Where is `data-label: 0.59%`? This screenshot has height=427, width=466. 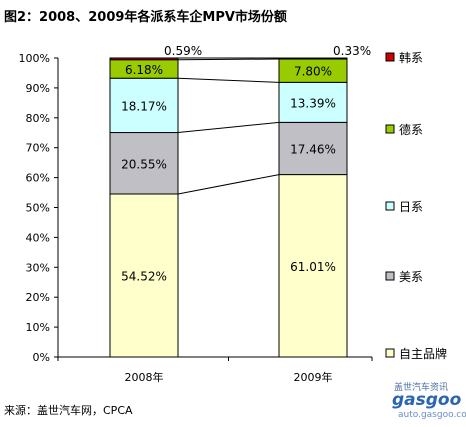 data-label: 0.59% is located at coordinates (183, 51).